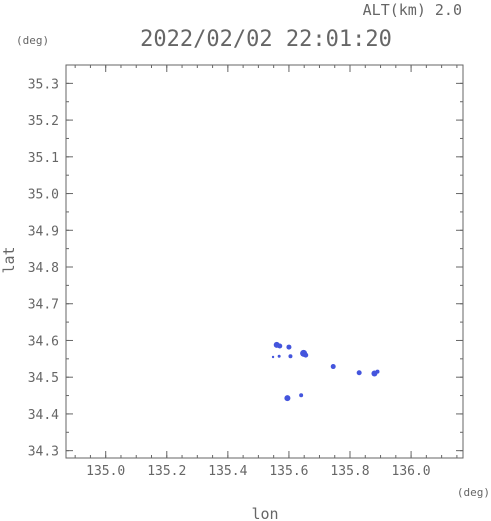 This screenshot has height=521, width=491. I want to click on x-tick-label: 136.0, so click(411, 471).